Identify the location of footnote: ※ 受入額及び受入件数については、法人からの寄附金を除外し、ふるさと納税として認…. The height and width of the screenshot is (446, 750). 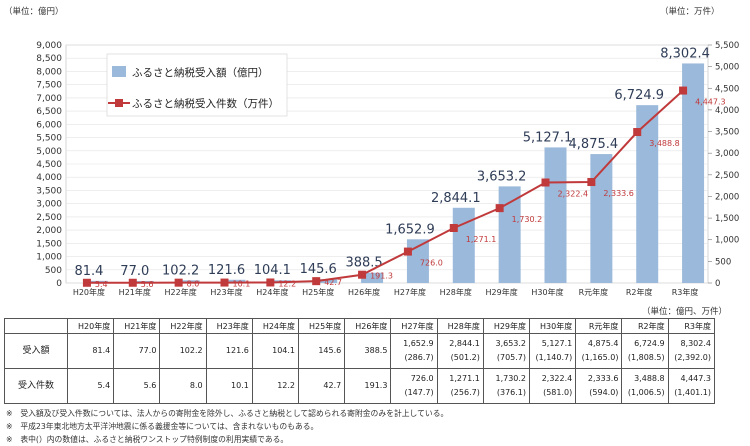
(227, 413).